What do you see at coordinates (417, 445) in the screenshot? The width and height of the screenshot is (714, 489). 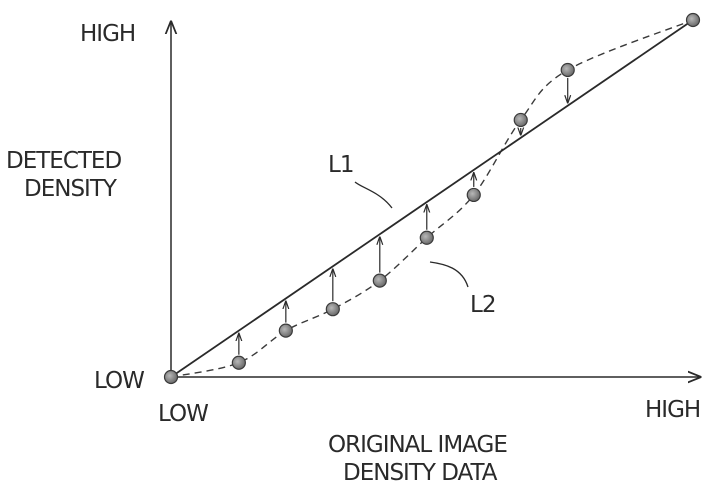 I see `x-axis-title-line1: ORIGINAL IMAGE` at bounding box center [417, 445].